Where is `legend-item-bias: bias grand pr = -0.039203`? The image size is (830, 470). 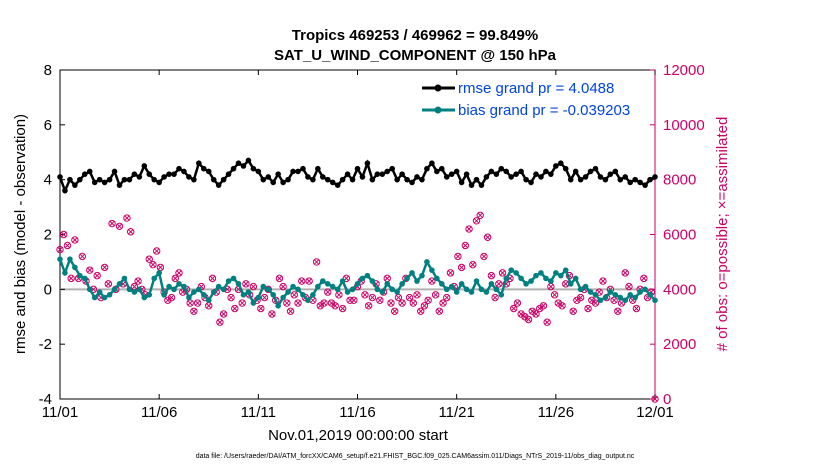 legend-item-bias: bias grand pr = -0.039203 is located at coordinates (526, 110).